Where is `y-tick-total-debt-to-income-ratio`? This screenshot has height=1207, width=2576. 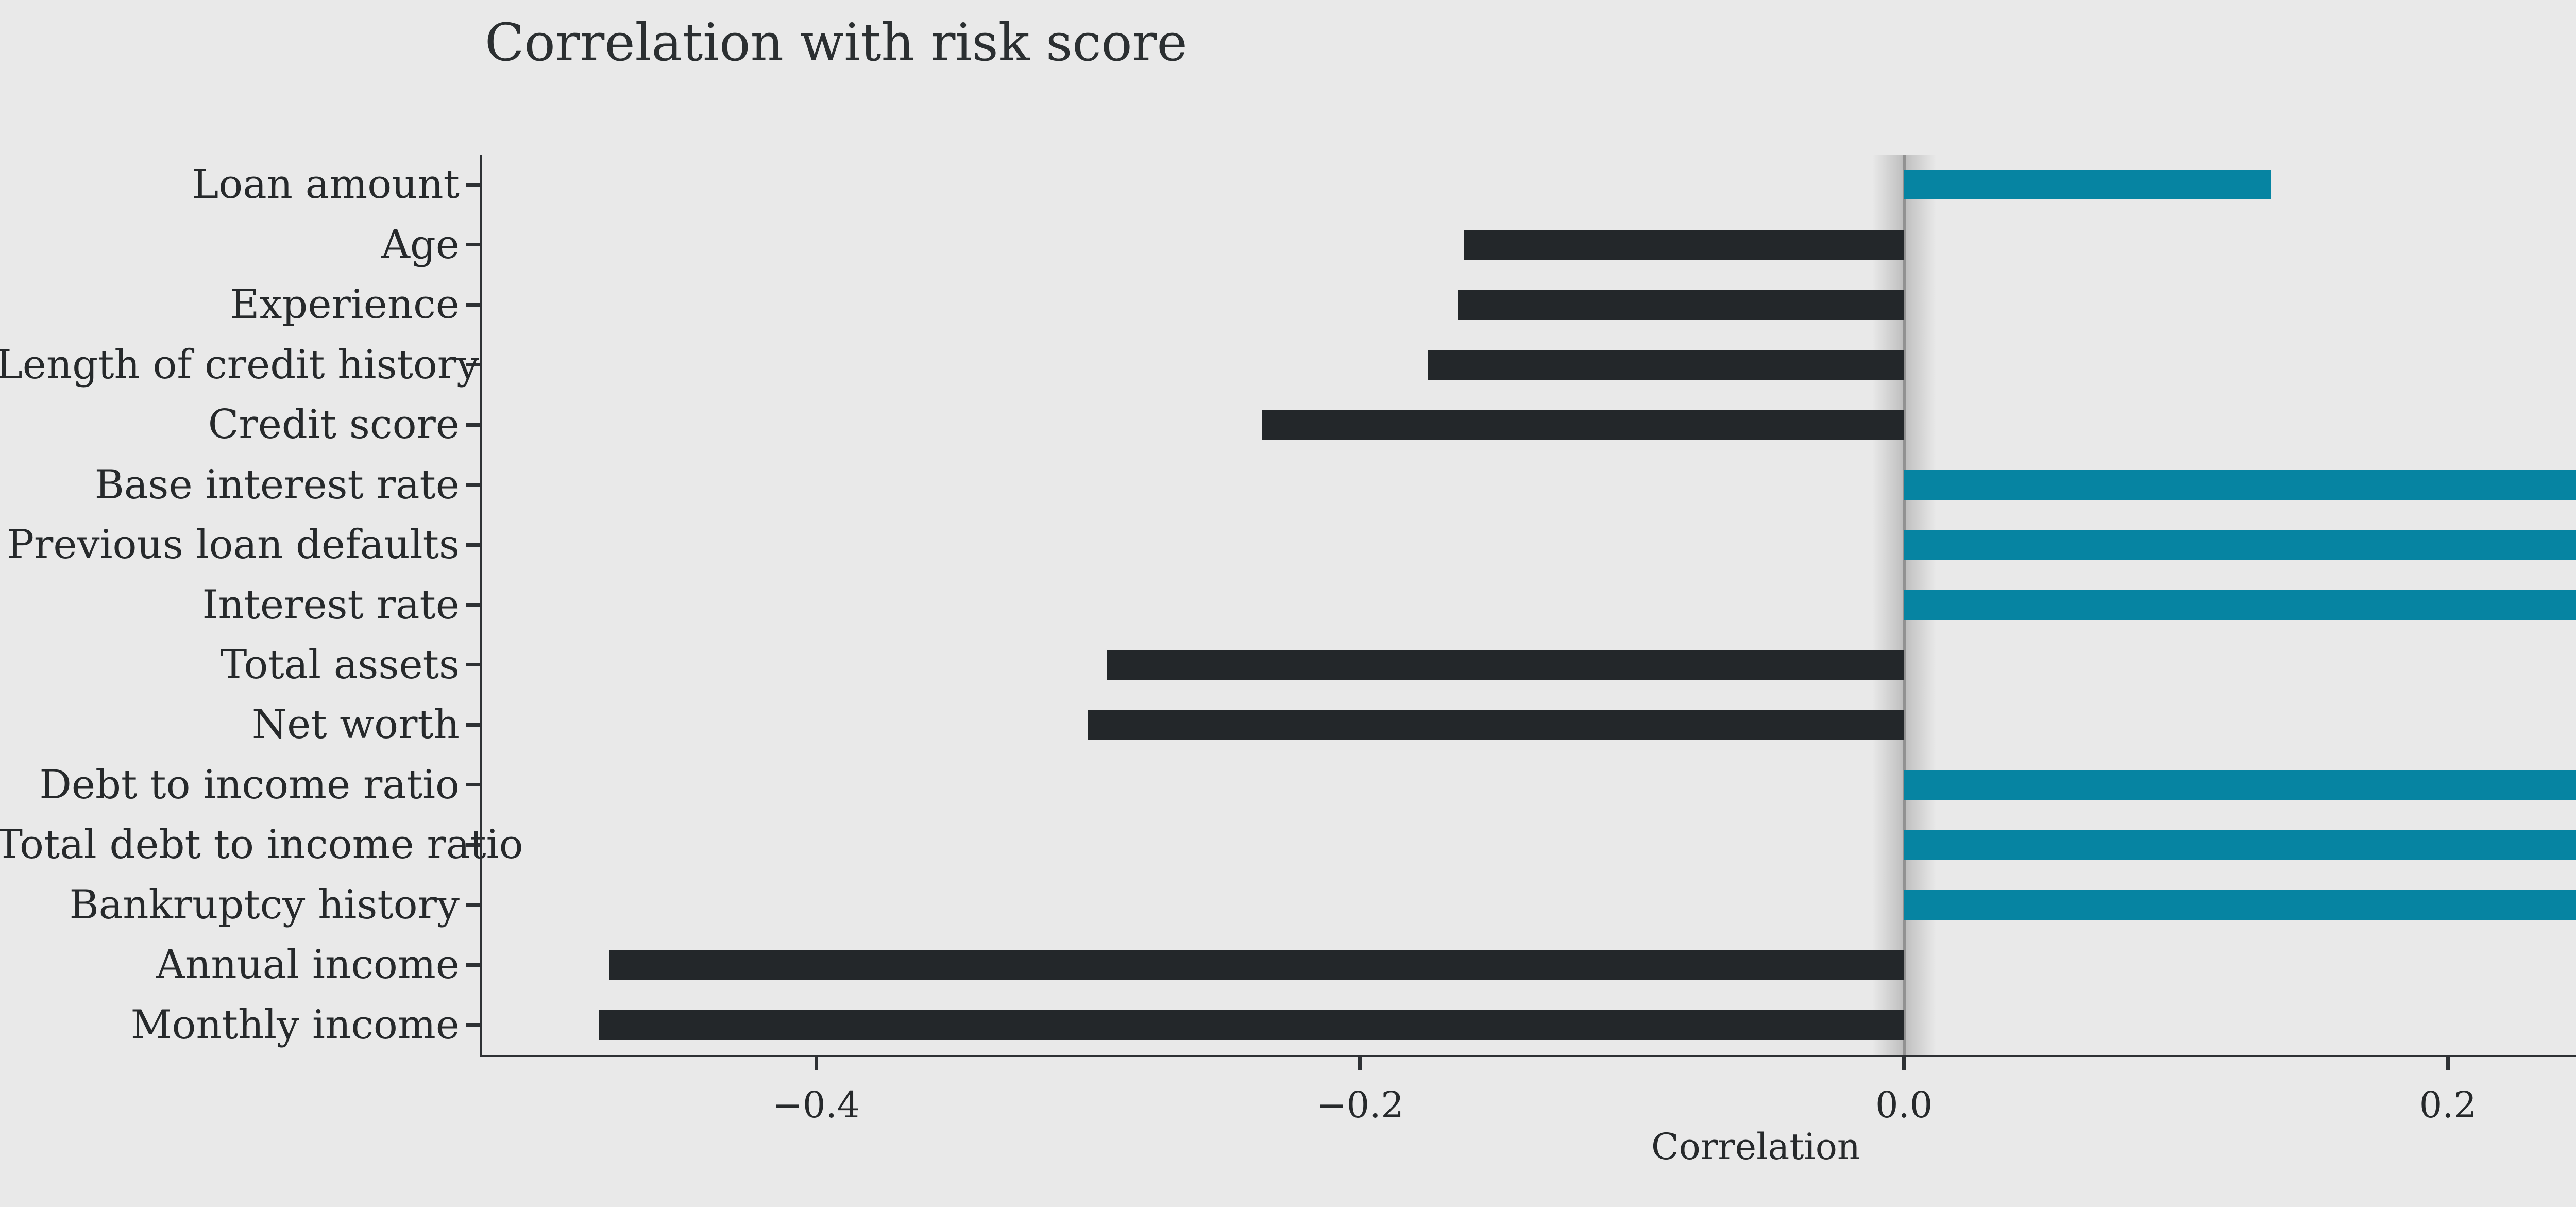 y-tick-total-debt-to-income-ratio is located at coordinates (473, 845).